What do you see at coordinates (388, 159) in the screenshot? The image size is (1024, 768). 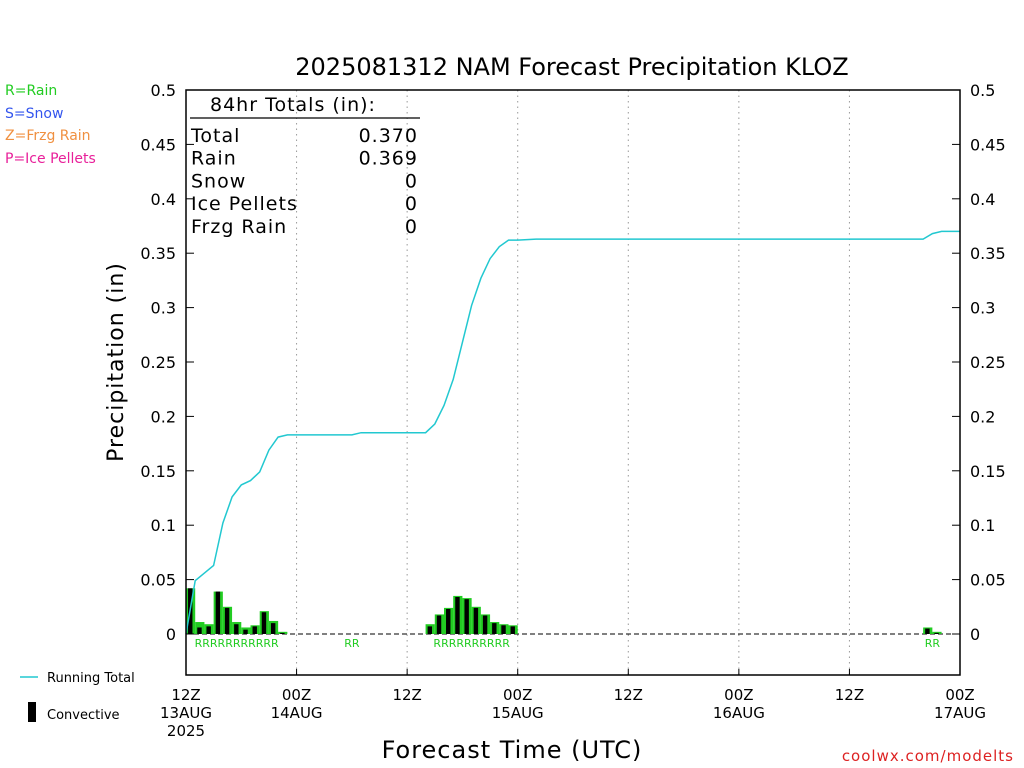 I see `totals-row-value: 0.369` at bounding box center [388, 159].